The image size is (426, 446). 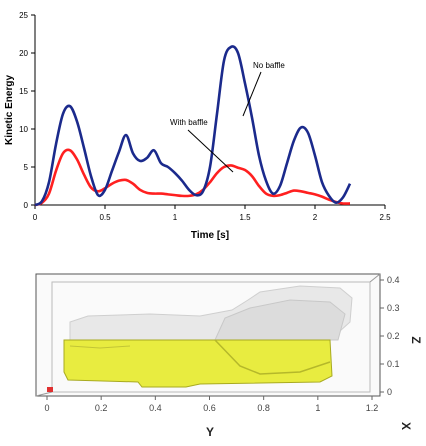 I want to click on annotation-no-baffle: No baffle, so click(x=269, y=65).